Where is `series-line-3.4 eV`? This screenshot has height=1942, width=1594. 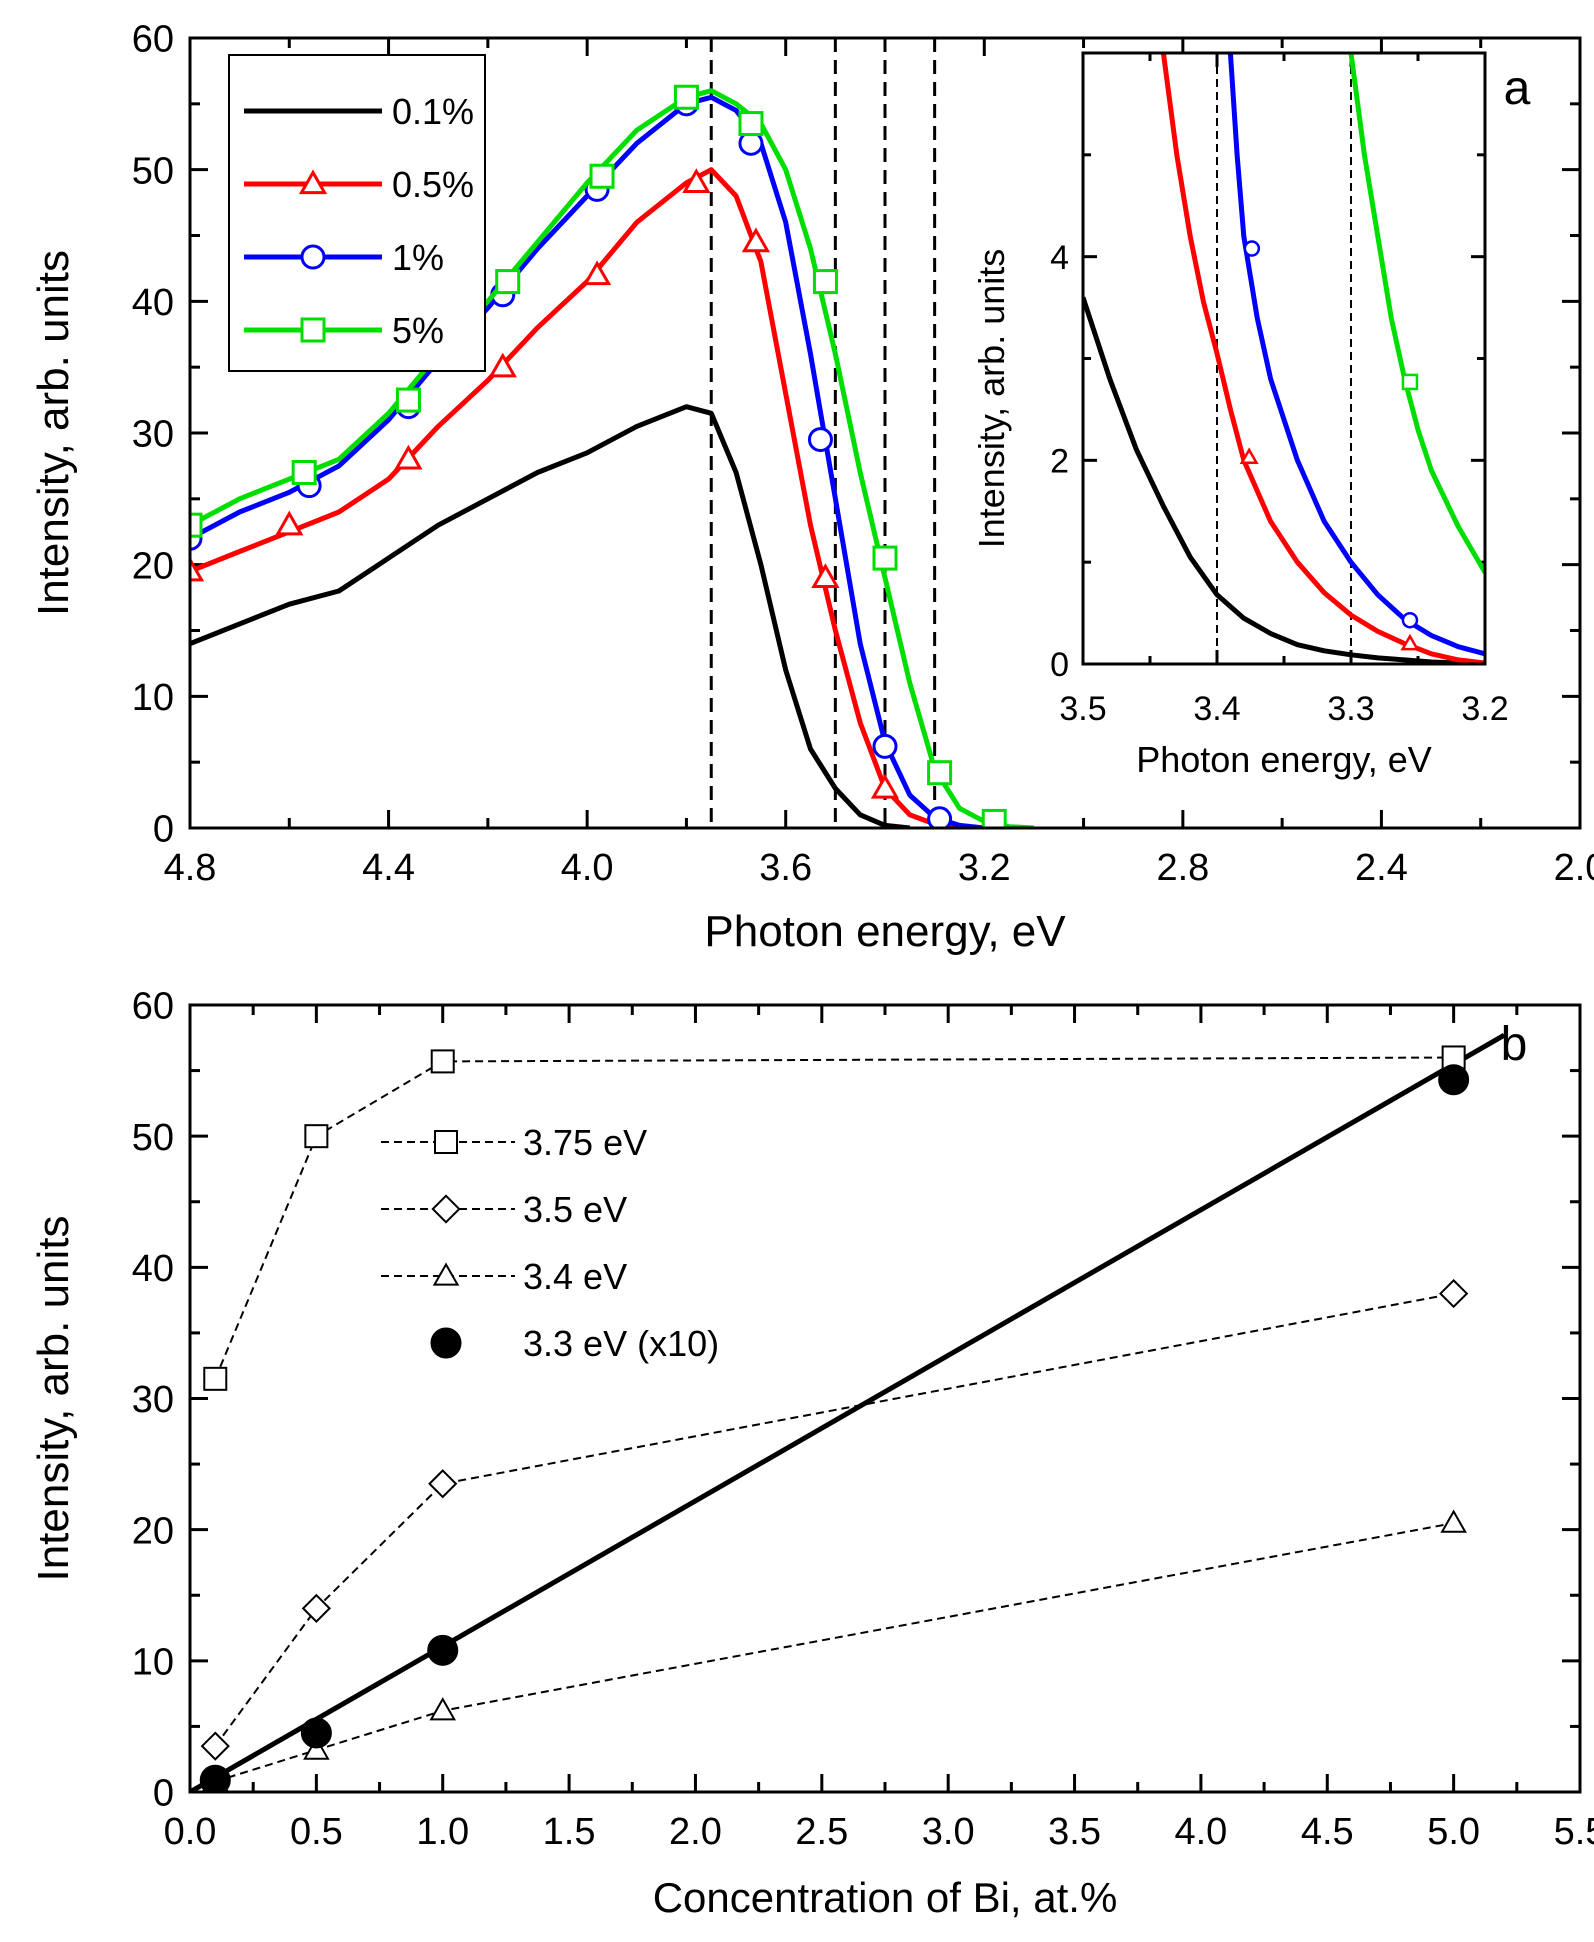
series-line-3.4 eV is located at coordinates (834, 1652).